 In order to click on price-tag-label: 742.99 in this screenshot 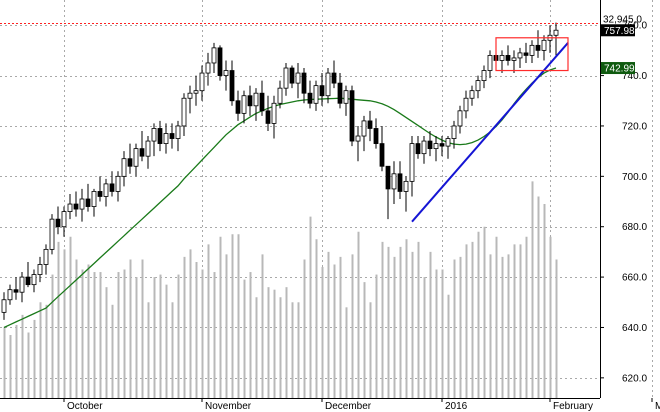, I will do `click(619, 69)`.